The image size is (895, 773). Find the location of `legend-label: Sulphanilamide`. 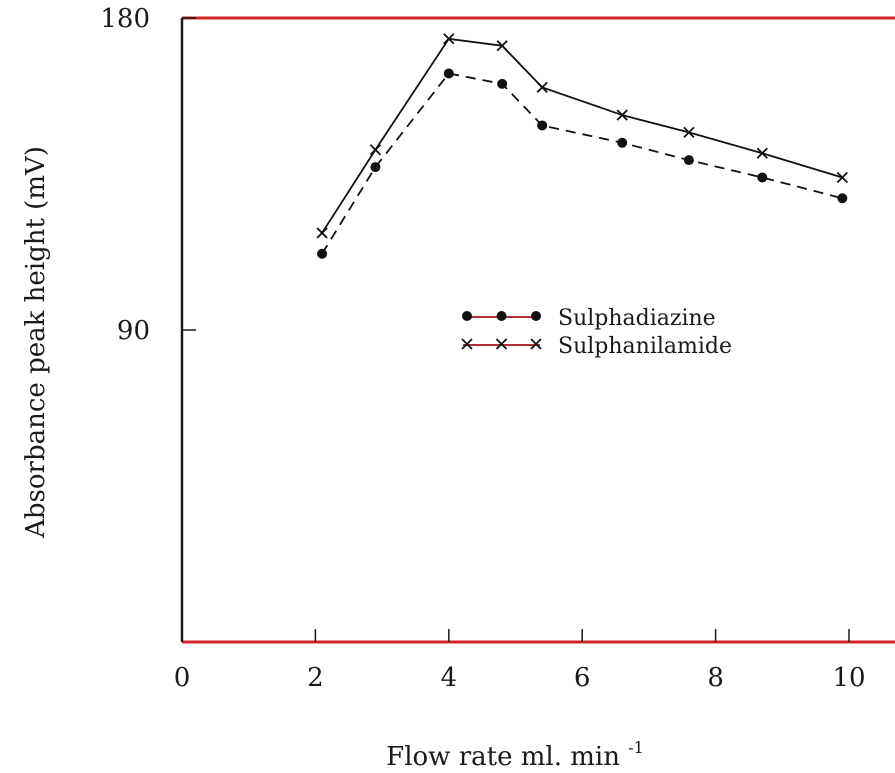

legend-label: Sulphanilamide is located at coordinates (645, 346).